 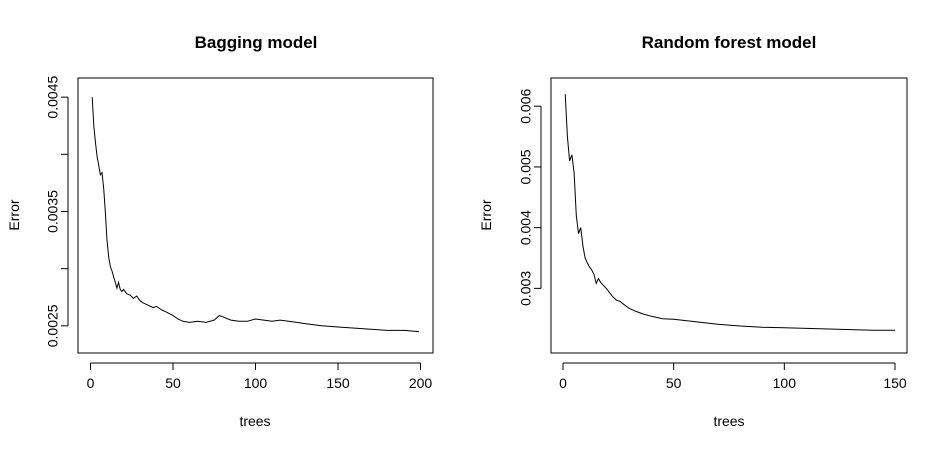 I want to click on y-axis: 0.0025 0.0035 0.0045, so click(x=57, y=211).